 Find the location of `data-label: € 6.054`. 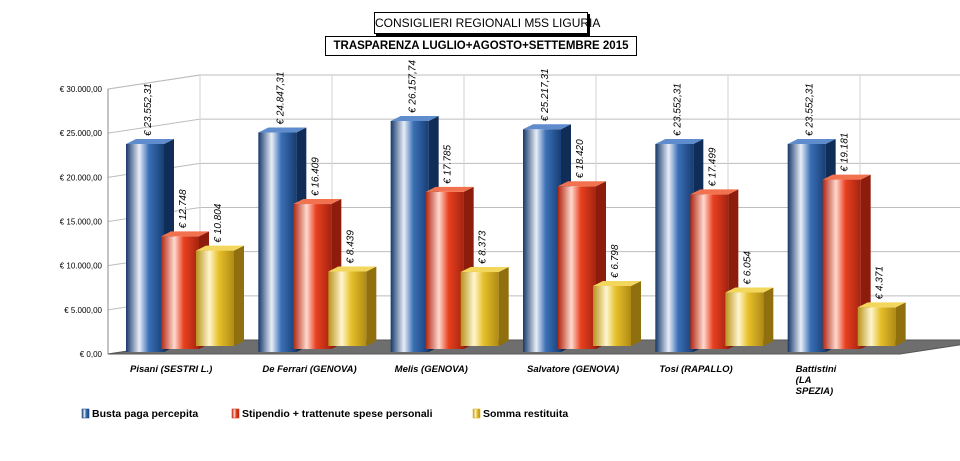

data-label: € 6.054 is located at coordinates (747, 268).